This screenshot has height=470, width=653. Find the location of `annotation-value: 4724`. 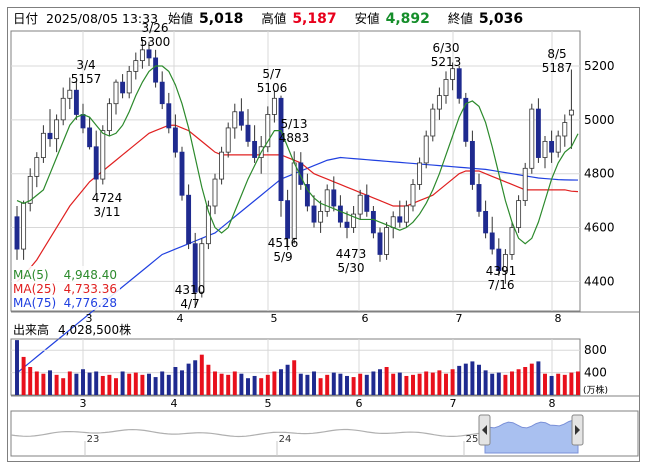

annotation-value: 4724 is located at coordinates (107, 198).